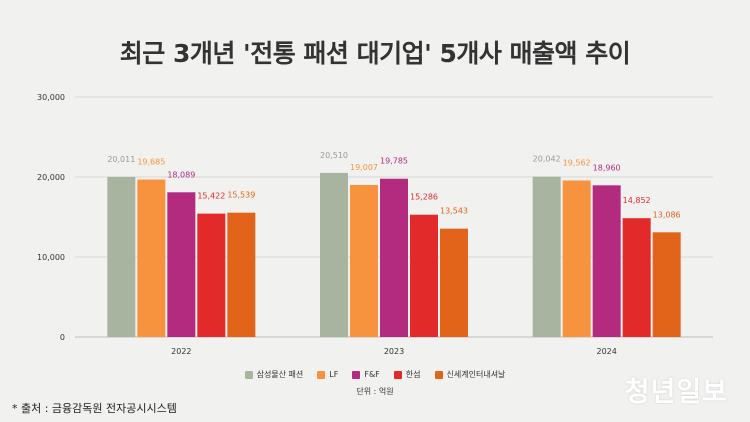 This screenshot has height=422, width=750. Describe the element at coordinates (280, 374) in the screenshot. I see `legend-label: 삼성물산 패션` at that location.